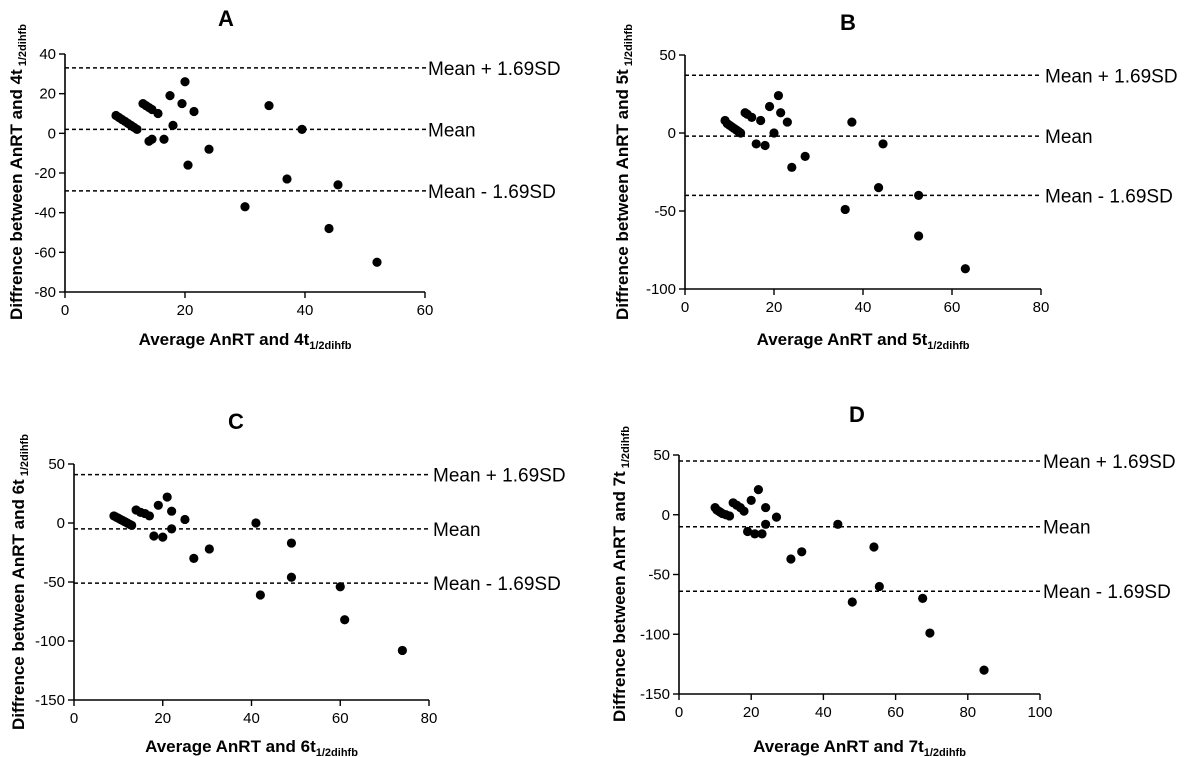 The image size is (1200, 757). I want to click on x-axis-title: Average AnRT and 4t1/2dihfb, so click(245, 341).